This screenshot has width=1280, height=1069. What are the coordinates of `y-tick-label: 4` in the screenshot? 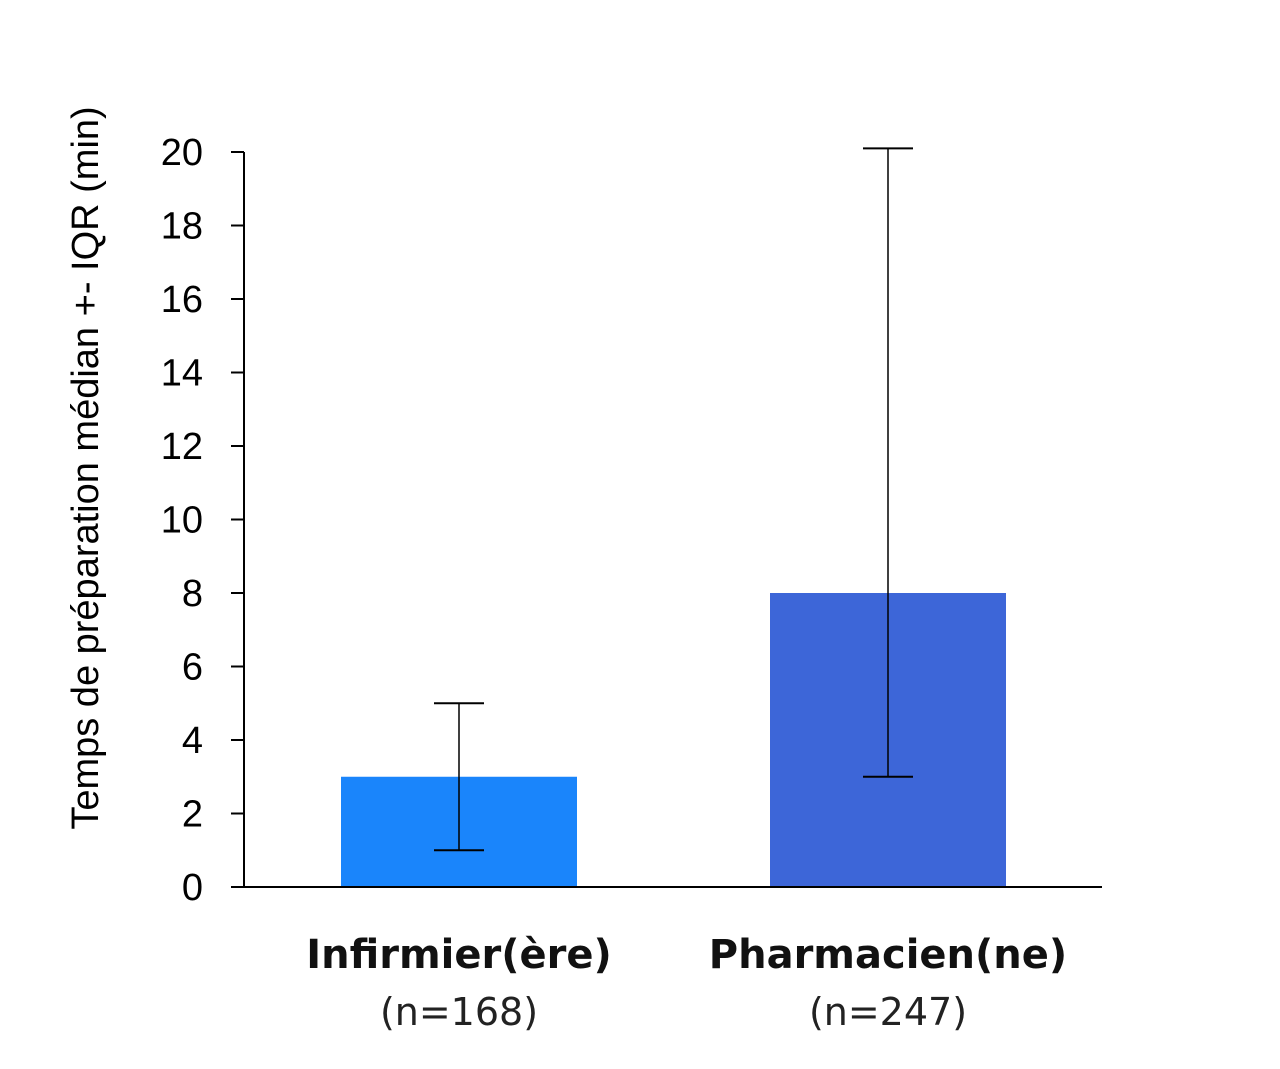 It's located at (192, 741).